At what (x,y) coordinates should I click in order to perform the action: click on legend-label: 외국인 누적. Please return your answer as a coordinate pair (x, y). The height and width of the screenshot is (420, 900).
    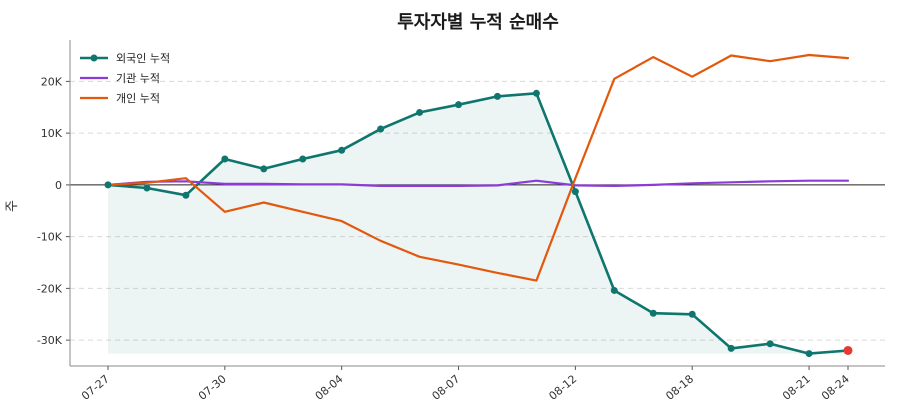
    Looking at the image, I should click on (143, 58).